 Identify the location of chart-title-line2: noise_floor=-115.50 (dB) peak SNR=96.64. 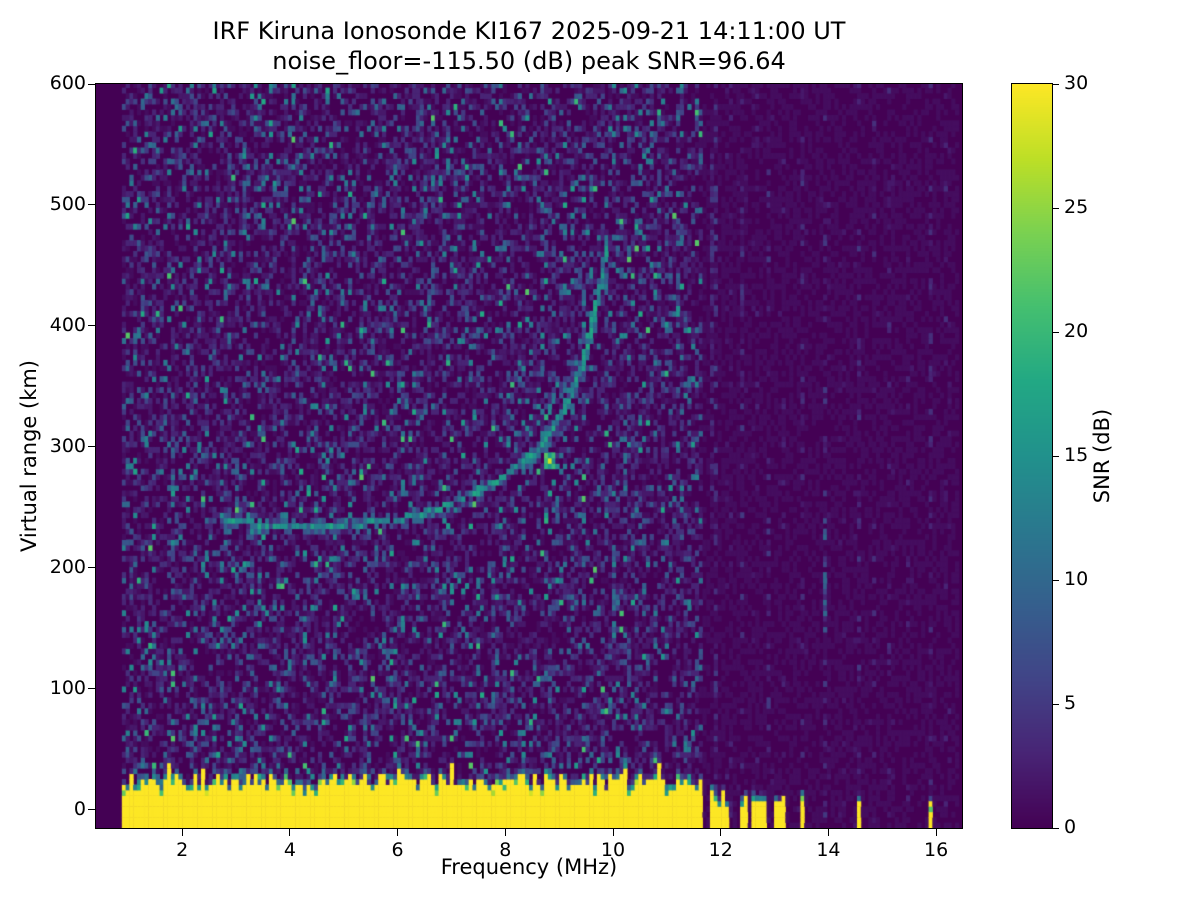
(529, 61).